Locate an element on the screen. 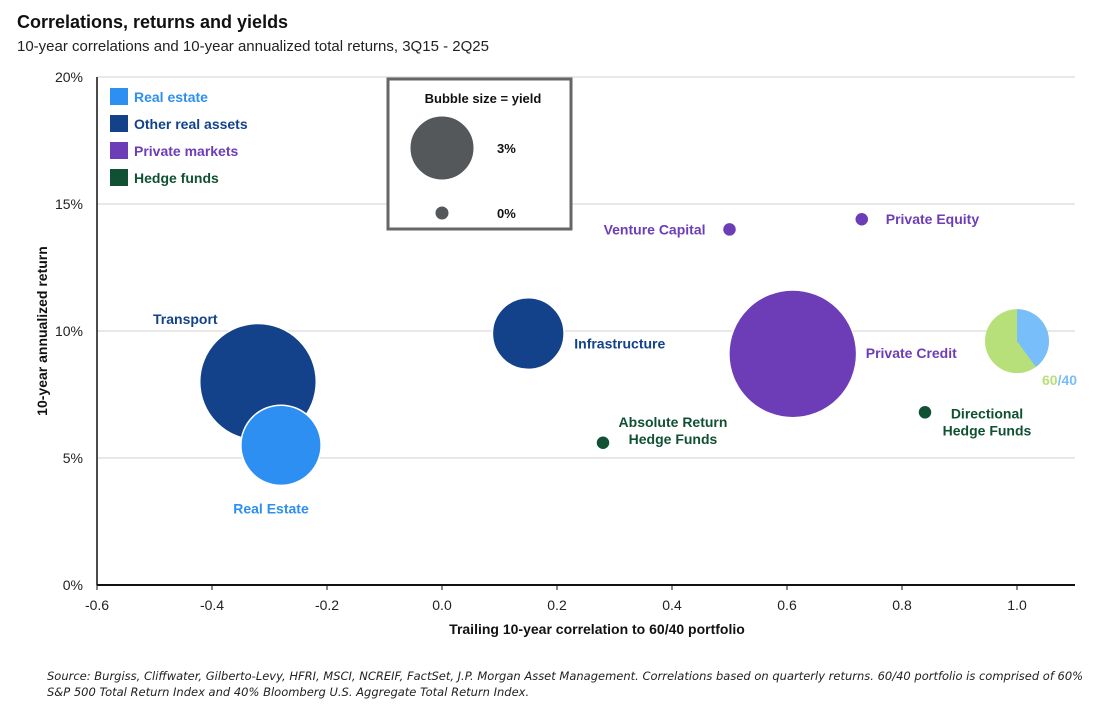 This screenshot has height=724, width=1107. bubble-label: Infrastructure is located at coordinates (619, 344).